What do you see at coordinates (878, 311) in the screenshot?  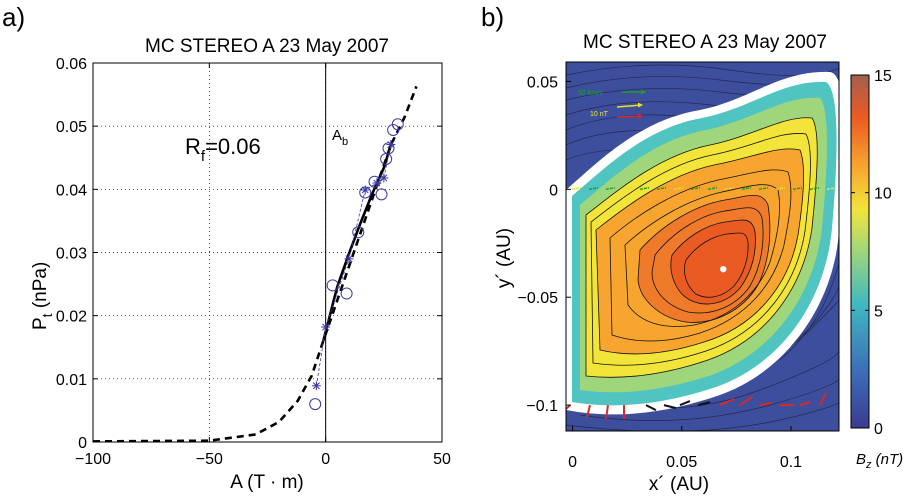 I see `colorbar-tick-label: 5` at bounding box center [878, 311].